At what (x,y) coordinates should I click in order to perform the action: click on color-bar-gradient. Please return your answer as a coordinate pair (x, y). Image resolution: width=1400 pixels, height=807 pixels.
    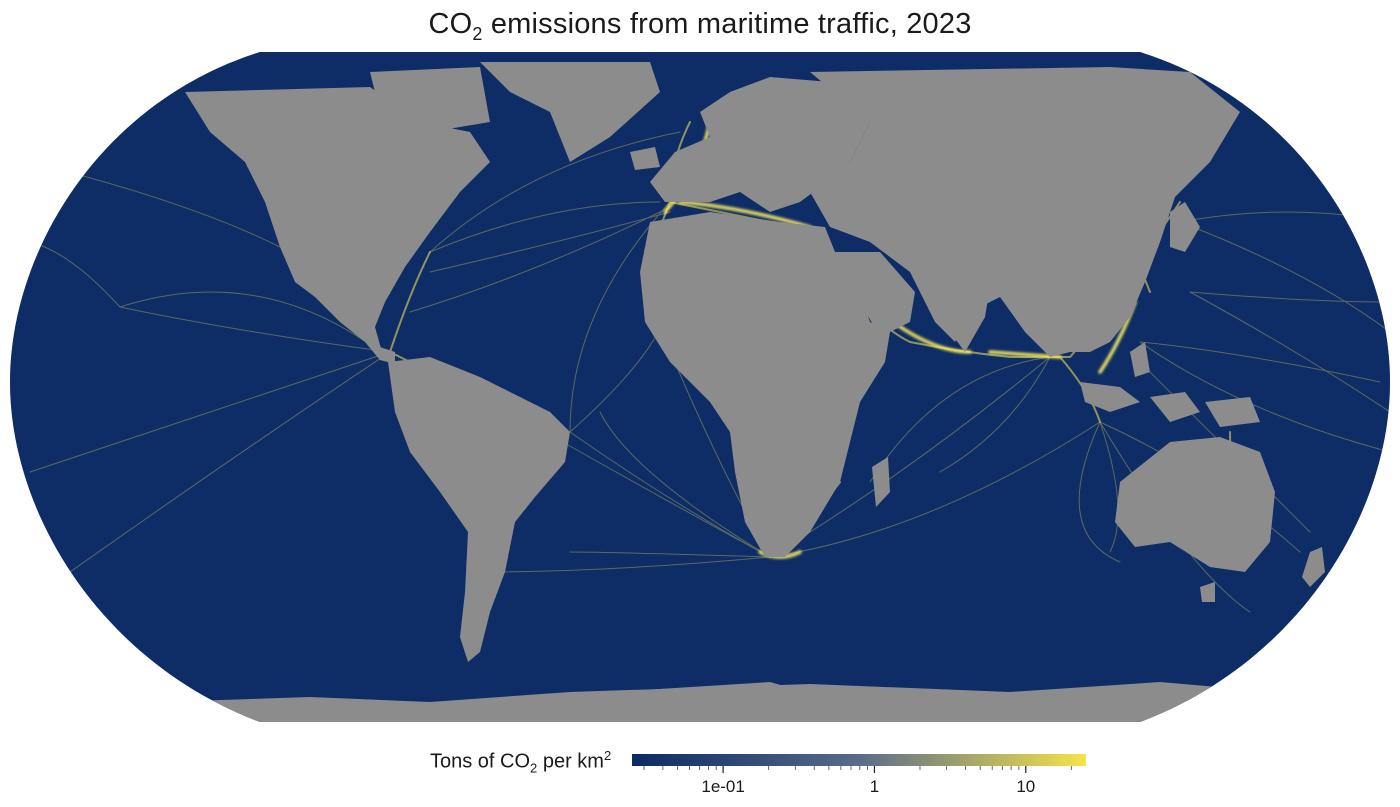
    Looking at the image, I should click on (859, 760).